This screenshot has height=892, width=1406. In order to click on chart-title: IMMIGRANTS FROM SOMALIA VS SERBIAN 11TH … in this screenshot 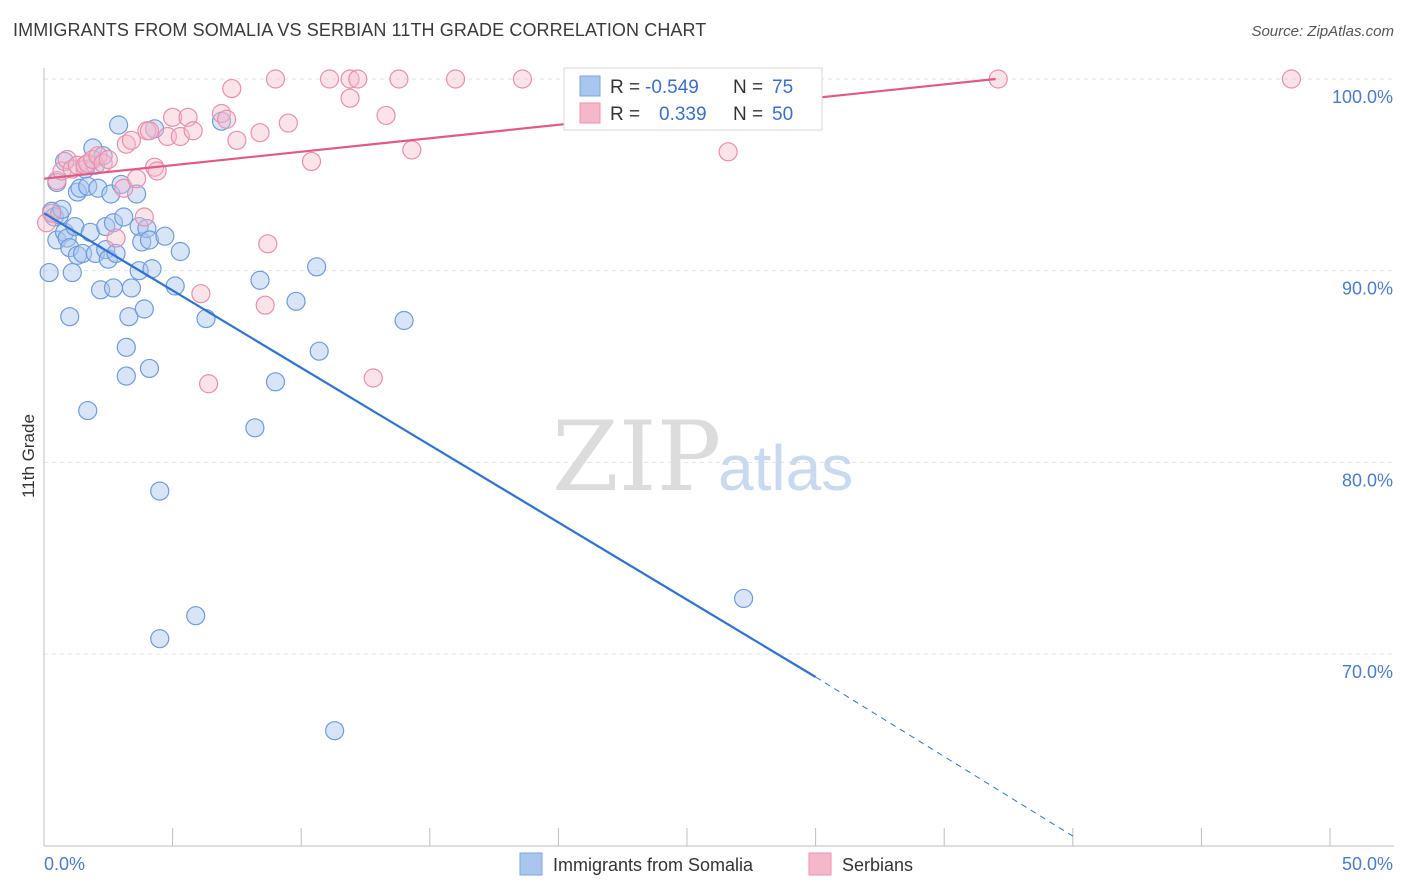, I will do `click(360, 30)`.